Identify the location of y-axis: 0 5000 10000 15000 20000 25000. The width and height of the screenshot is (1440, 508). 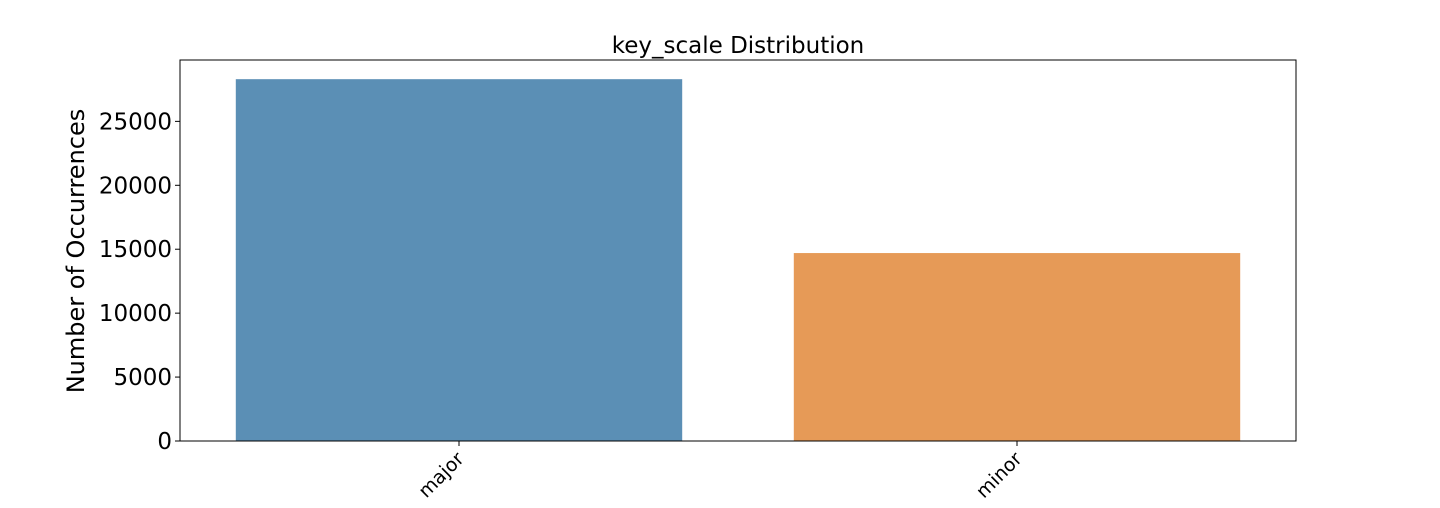
(139, 282).